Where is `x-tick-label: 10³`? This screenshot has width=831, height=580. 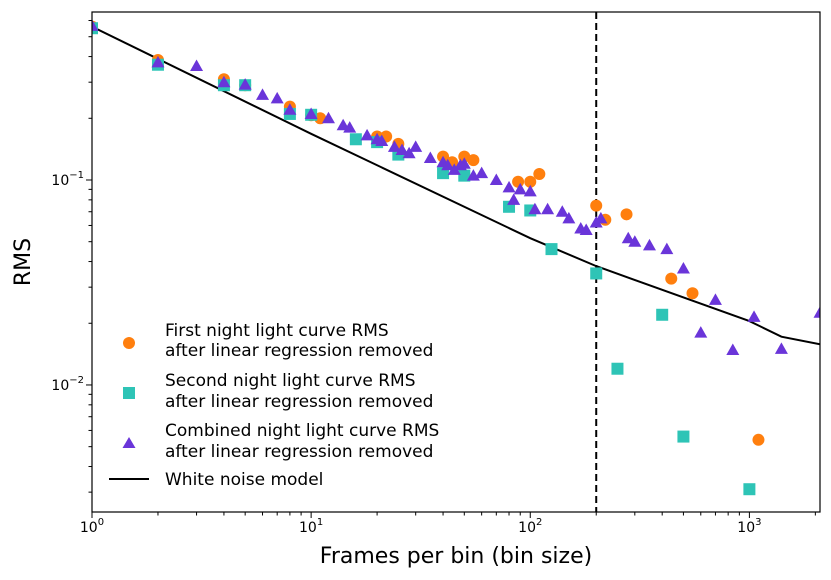
x-tick-label: 10³ is located at coordinates (749, 526).